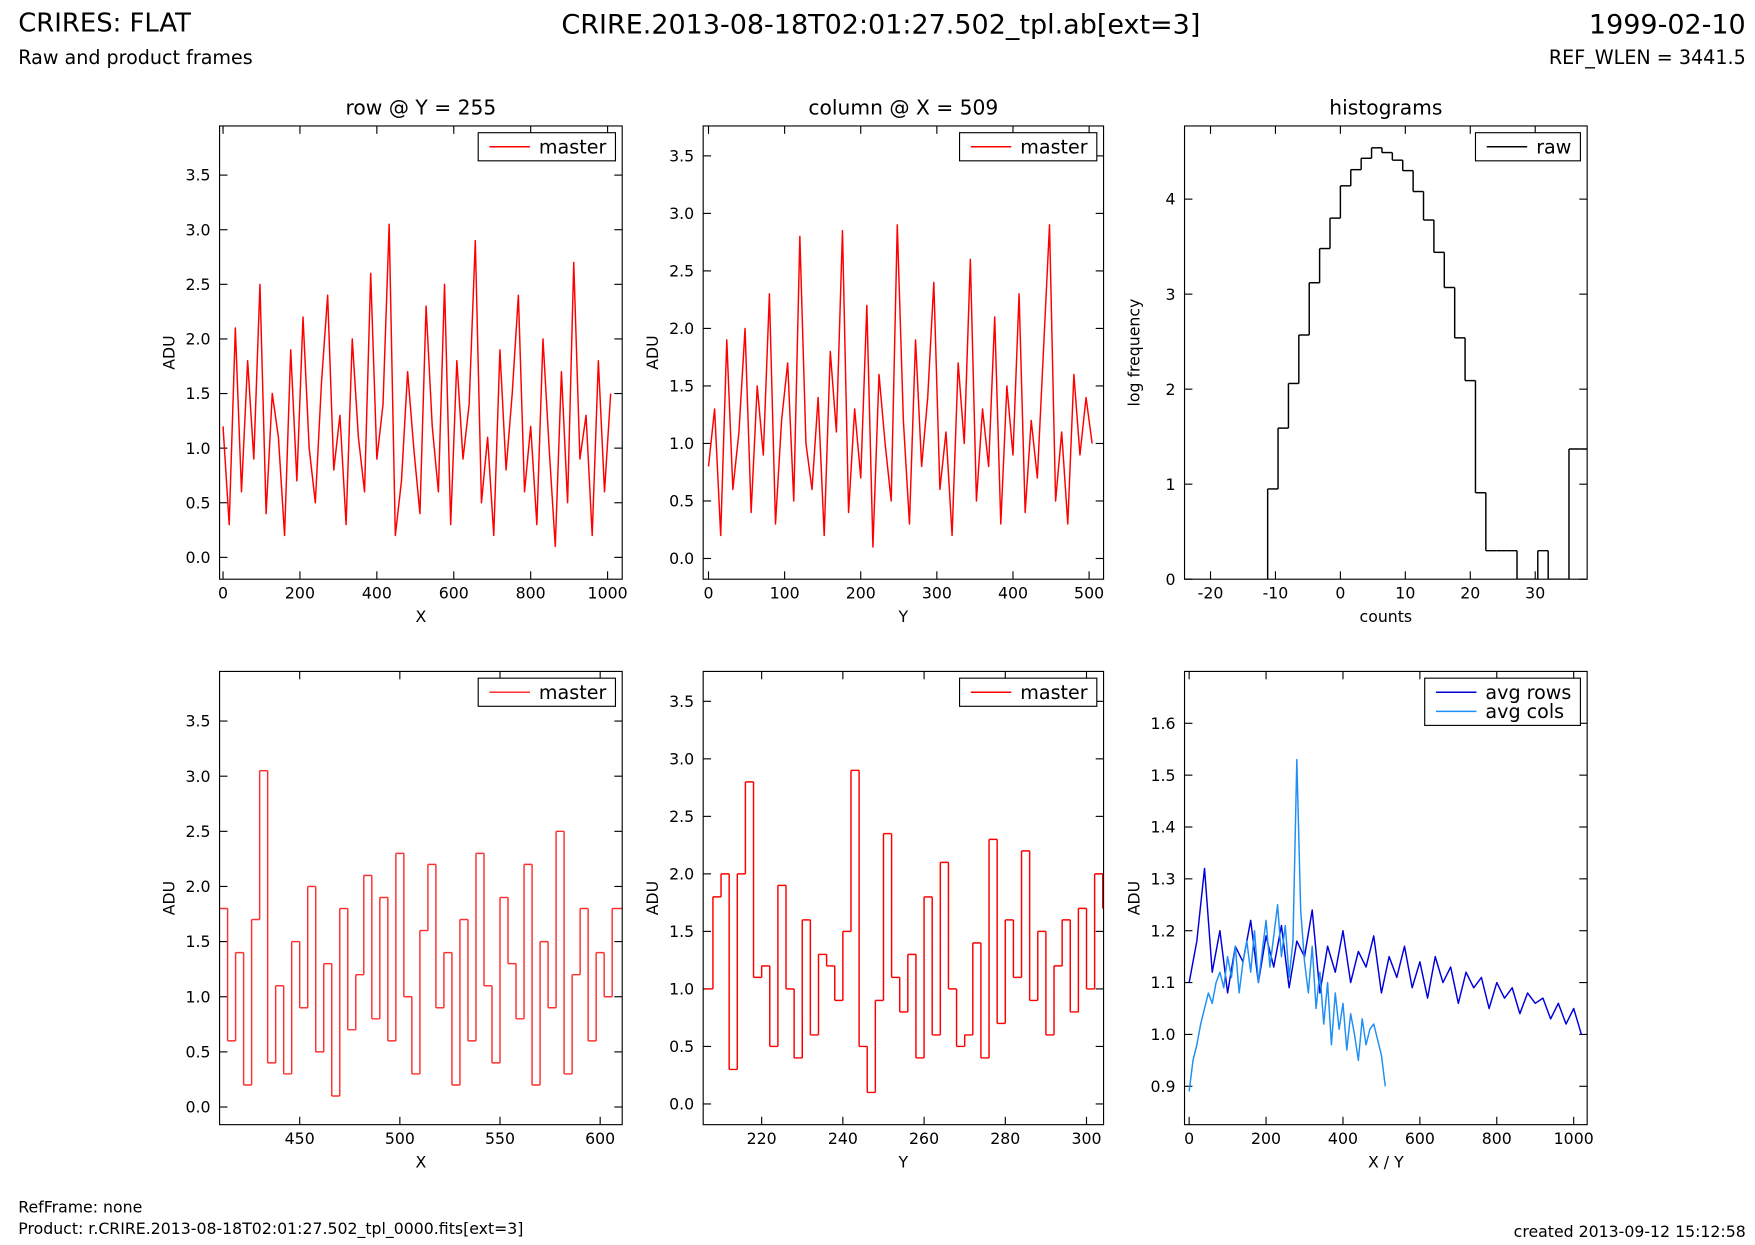 Image resolution: width=1755 pixels, height=1245 pixels. What do you see at coordinates (924, 1138) in the screenshot?
I see `x-tick-label: 260` at bounding box center [924, 1138].